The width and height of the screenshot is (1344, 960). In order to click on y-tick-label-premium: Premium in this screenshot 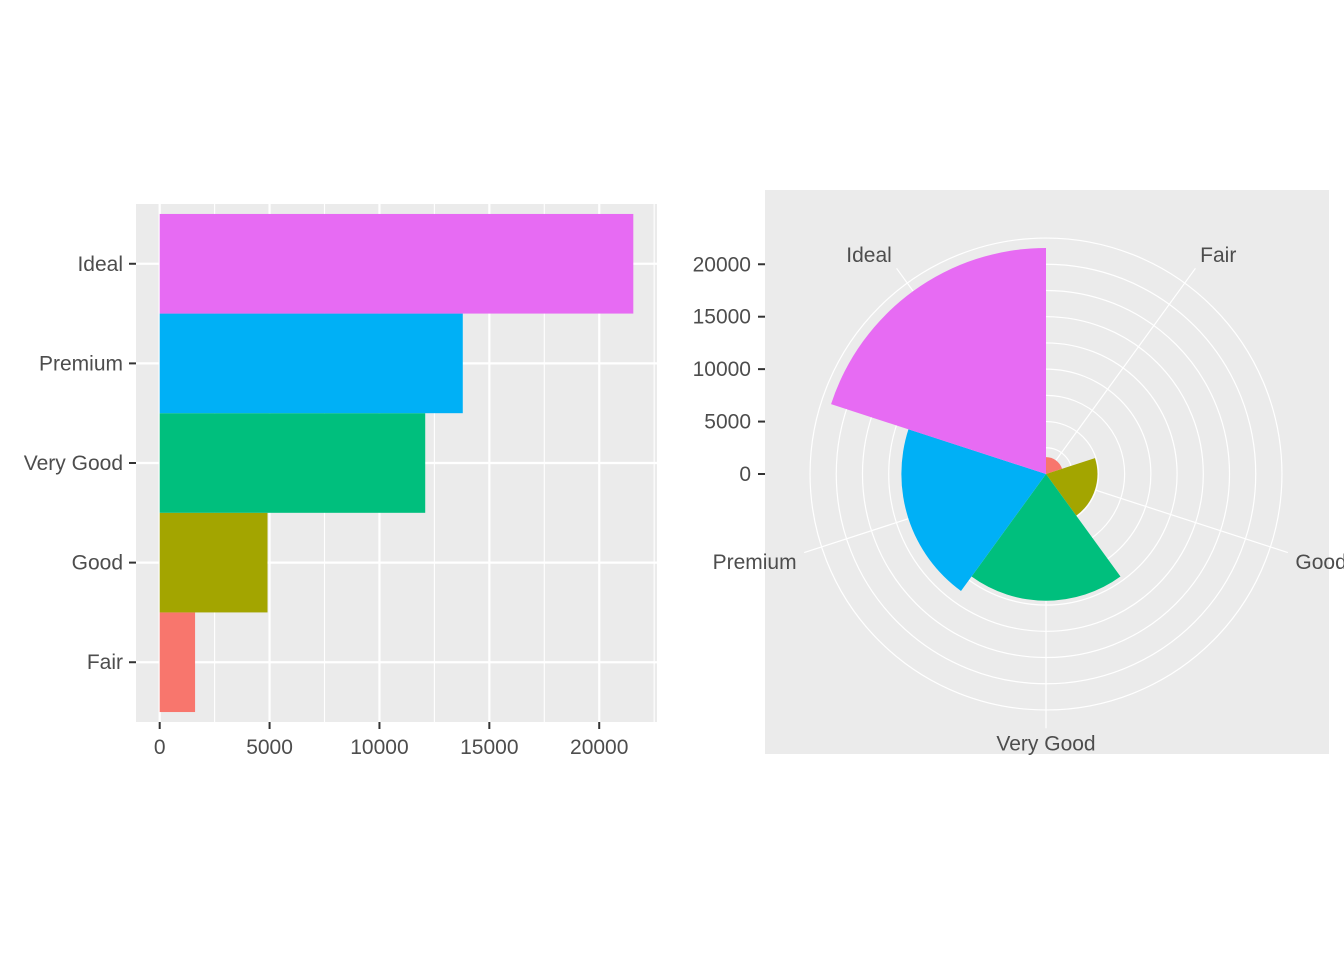, I will do `click(81, 363)`.